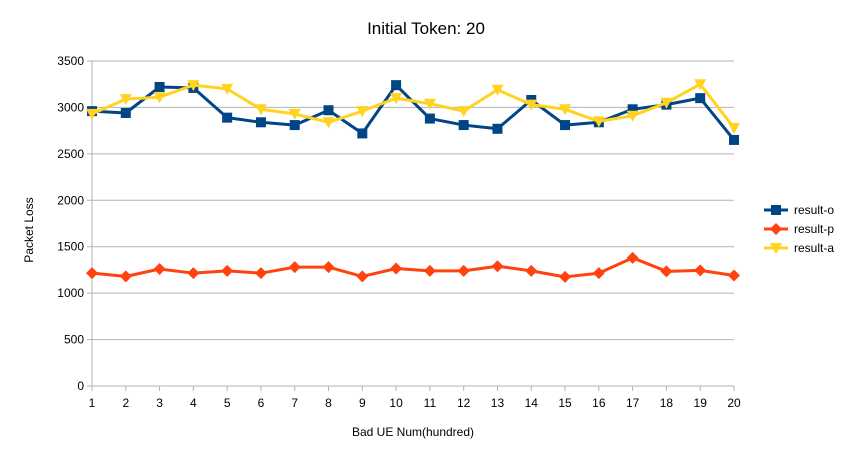 This screenshot has width=852, height=457. What do you see at coordinates (227, 403) in the screenshot?
I see `x-tick-label: 5` at bounding box center [227, 403].